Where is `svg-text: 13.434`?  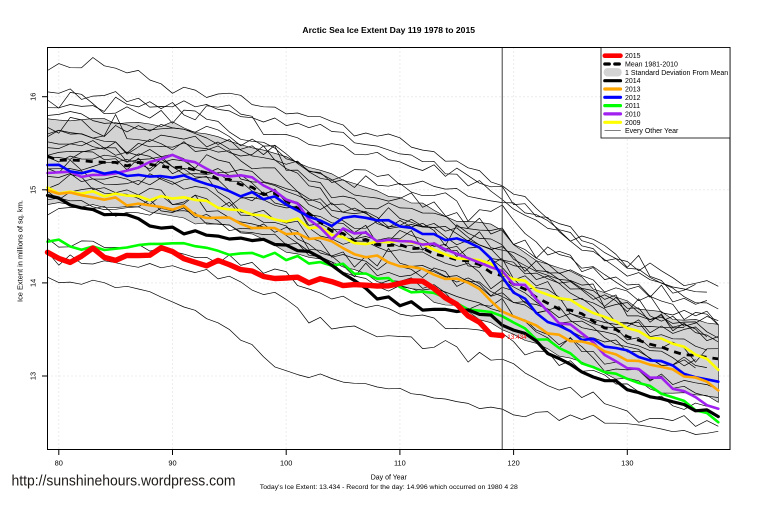 svg-text: 13.434 is located at coordinates (517, 337).